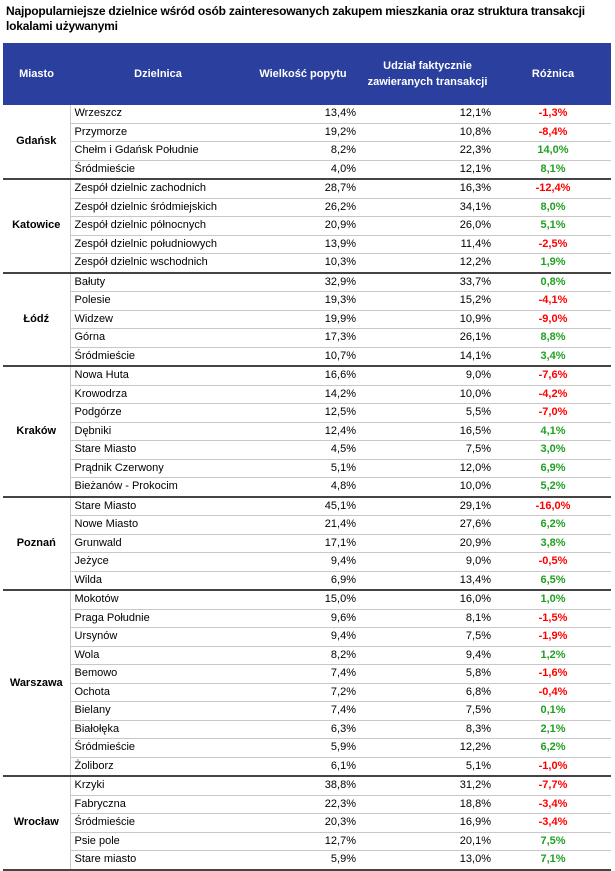 The image size is (615, 871). I want to click on diff-cell: 5,2%, so click(553, 487).